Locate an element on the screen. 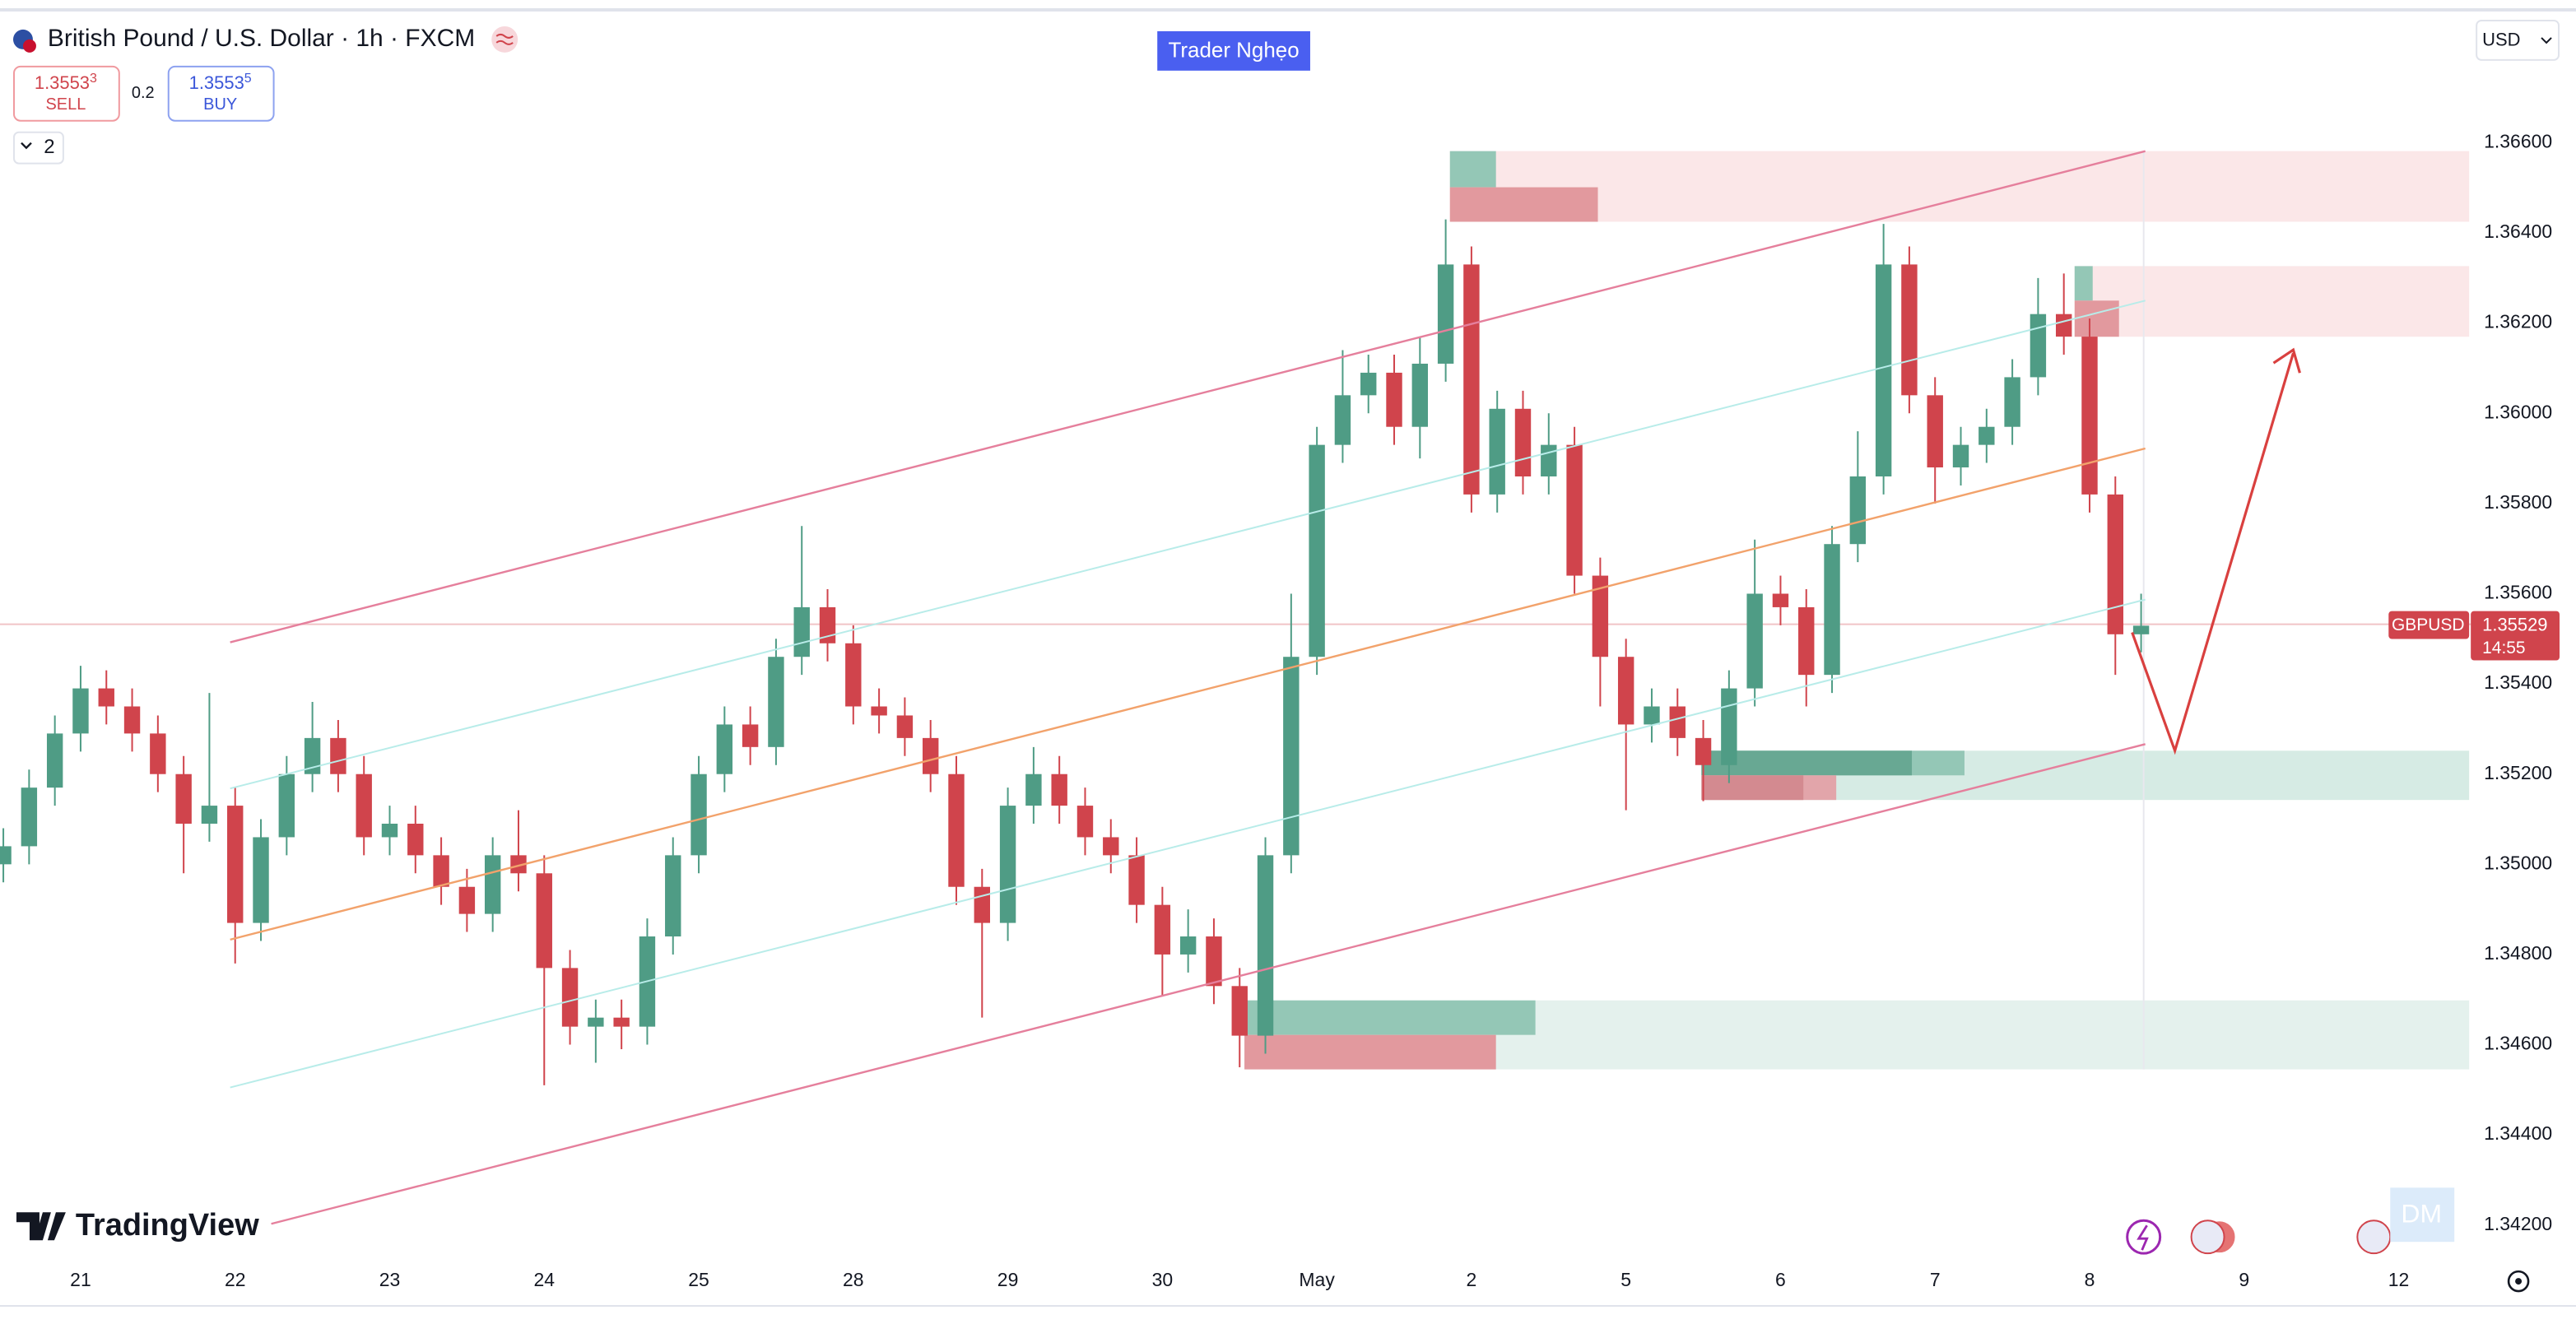 The width and height of the screenshot is (2576, 1324). countdown: 14:55 is located at coordinates (2503, 648).